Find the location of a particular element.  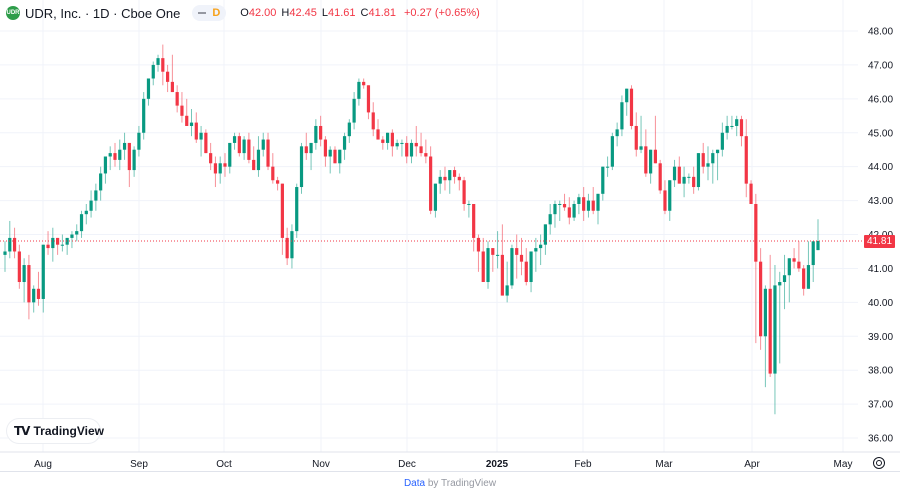

interval-badge: D is located at coordinates (209, 13).